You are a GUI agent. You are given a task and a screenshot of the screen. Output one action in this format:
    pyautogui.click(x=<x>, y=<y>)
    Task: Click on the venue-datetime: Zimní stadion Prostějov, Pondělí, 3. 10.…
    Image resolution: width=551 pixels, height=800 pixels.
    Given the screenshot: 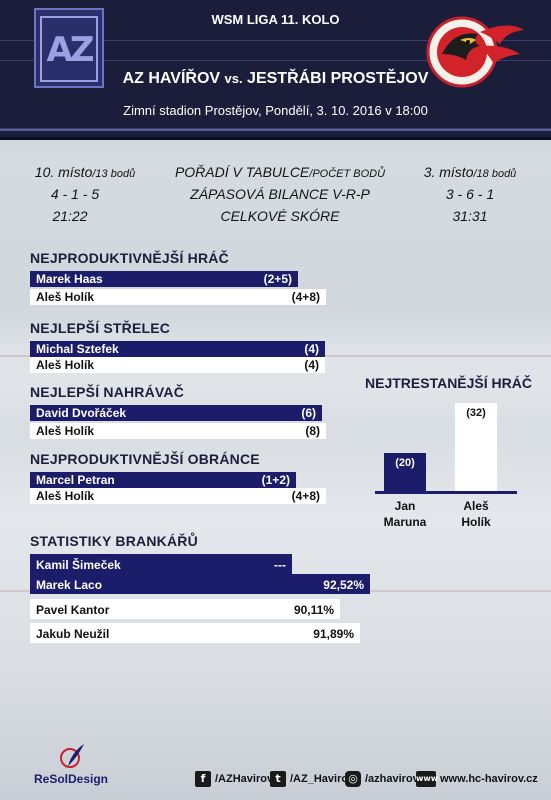 What is the action you would take?
    pyautogui.click(x=275, y=110)
    